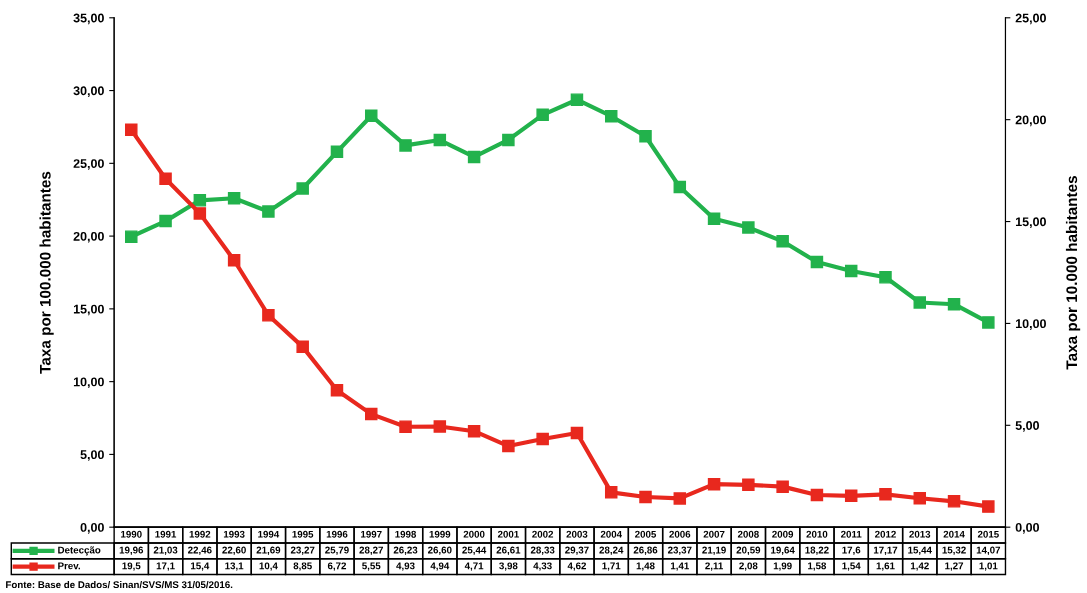 The height and width of the screenshot is (593, 1087). Describe the element at coordinates (234, 566) in the screenshot. I see `data-label: 13,1` at that location.